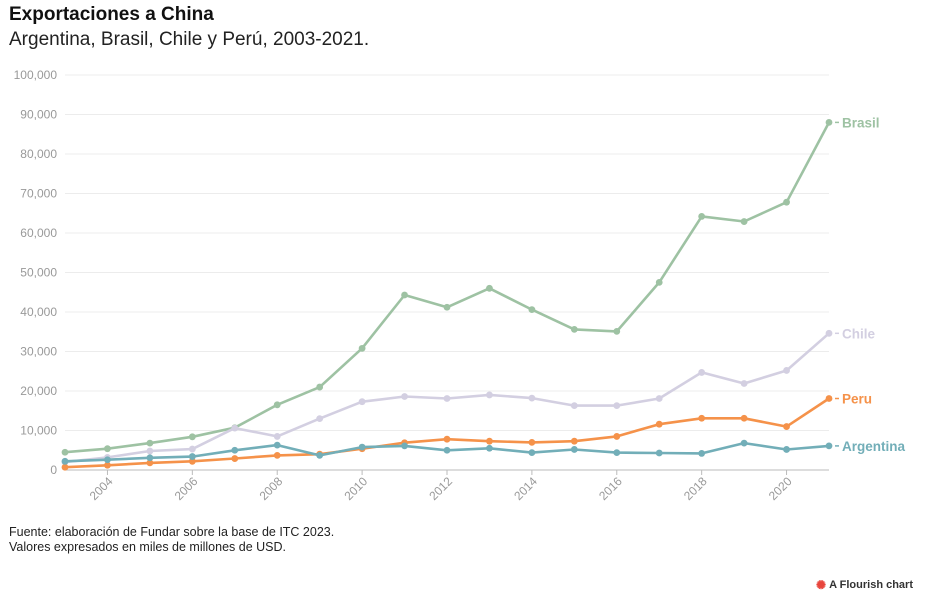 The height and width of the screenshot is (594, 929). What do you see at coordinates (610, 488) in the screenshot?
I see `x-tick-label: 2016` at bounding box center [610, 488].